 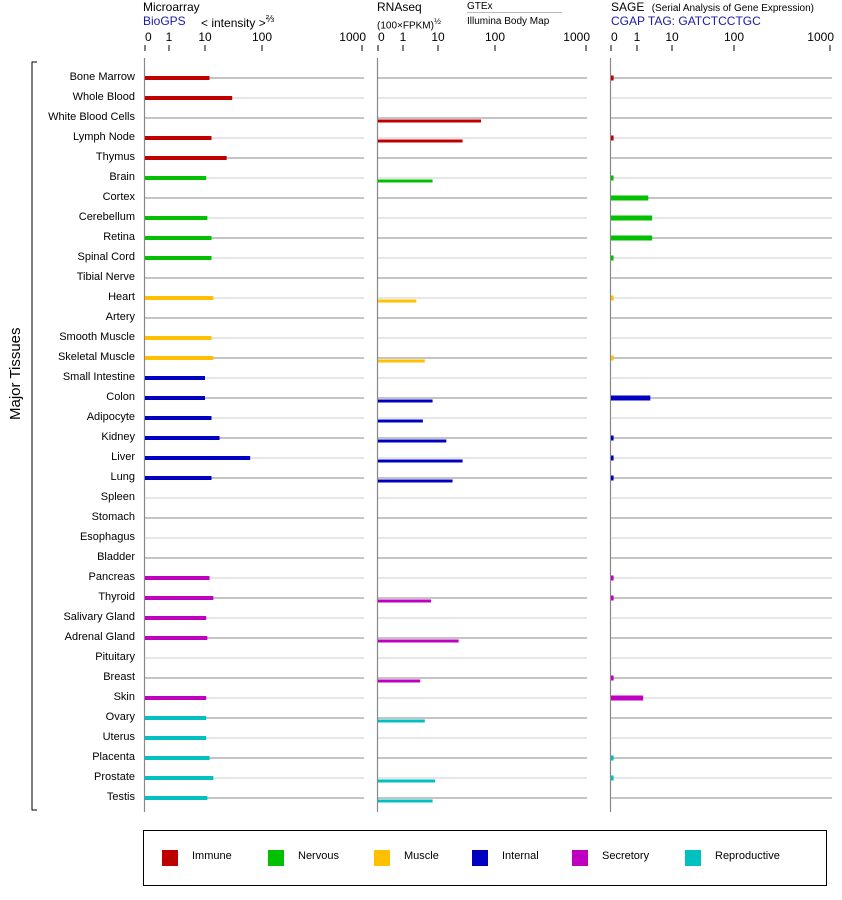 I want to click on tissue-label: Kidney, so click(x=118, y=437).